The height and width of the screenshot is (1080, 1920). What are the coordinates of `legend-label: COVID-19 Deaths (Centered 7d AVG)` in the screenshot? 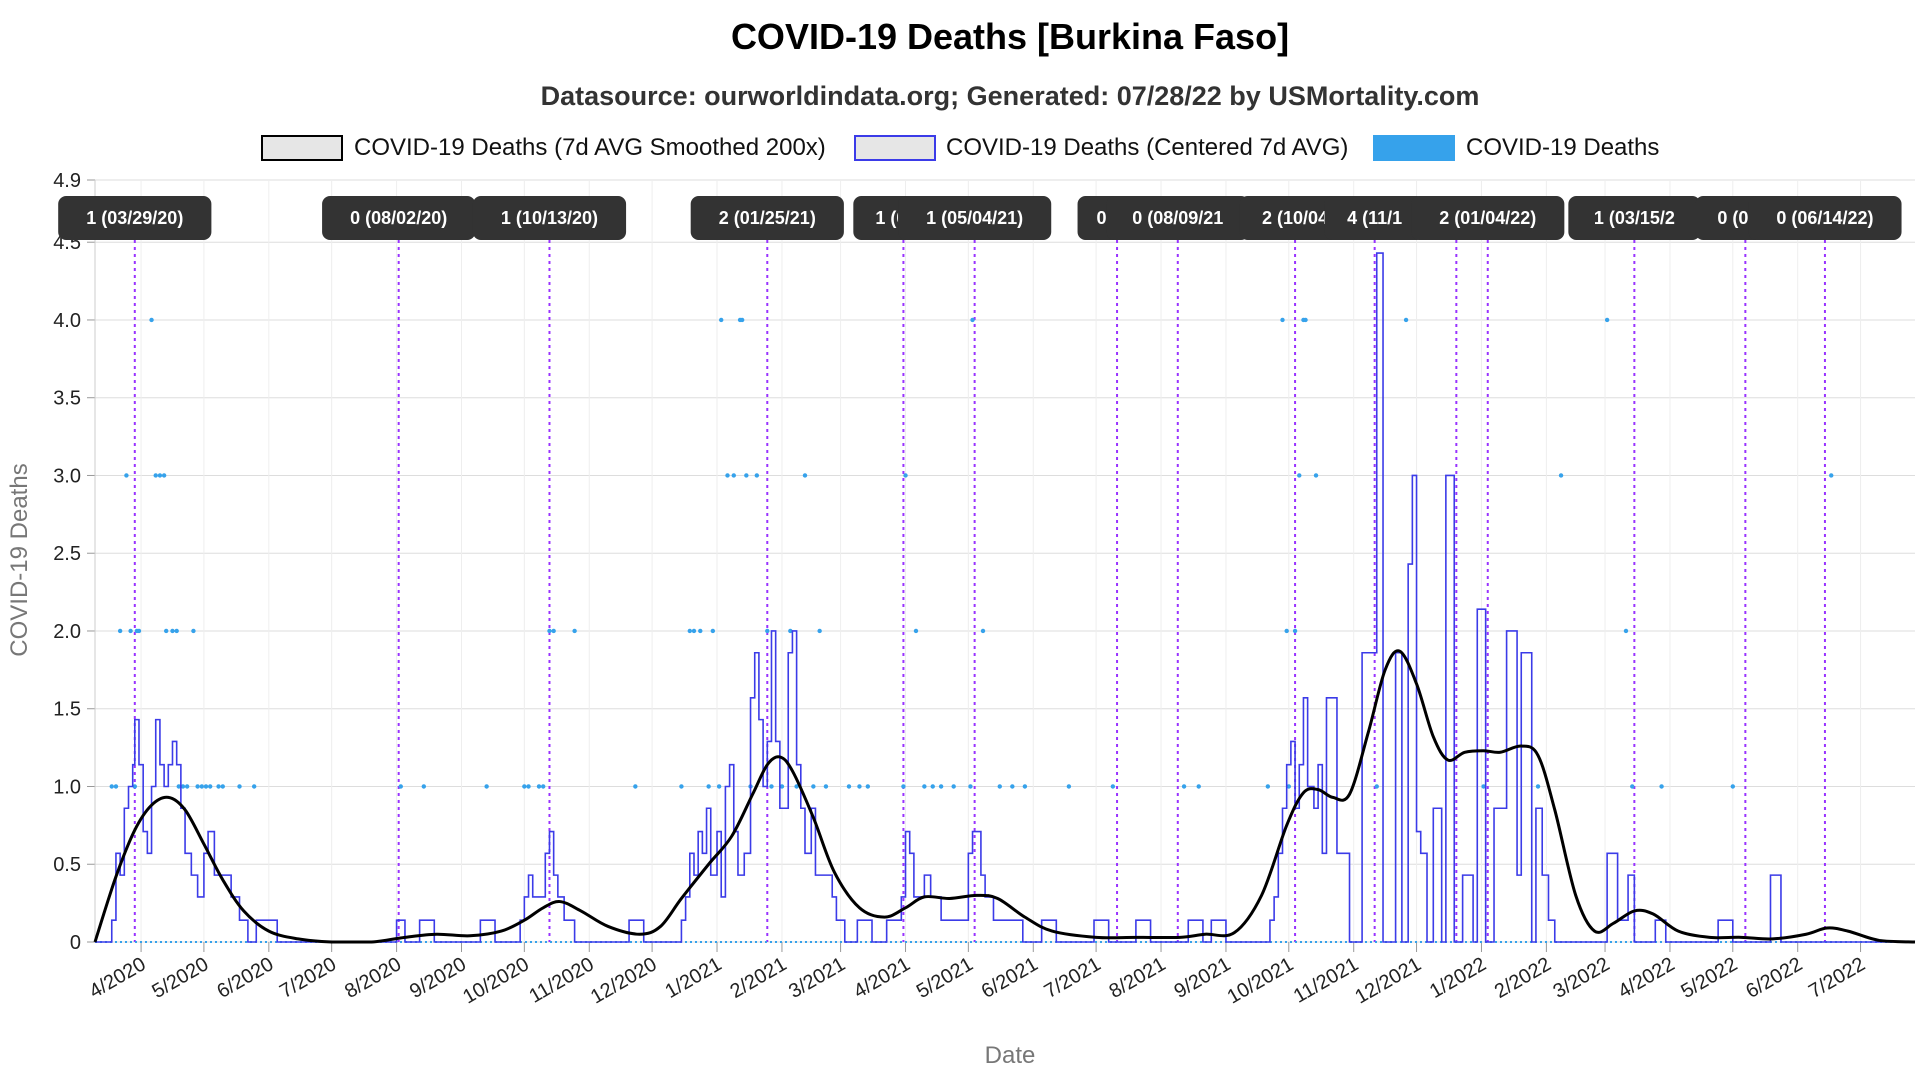 It's located at (1147, 147).